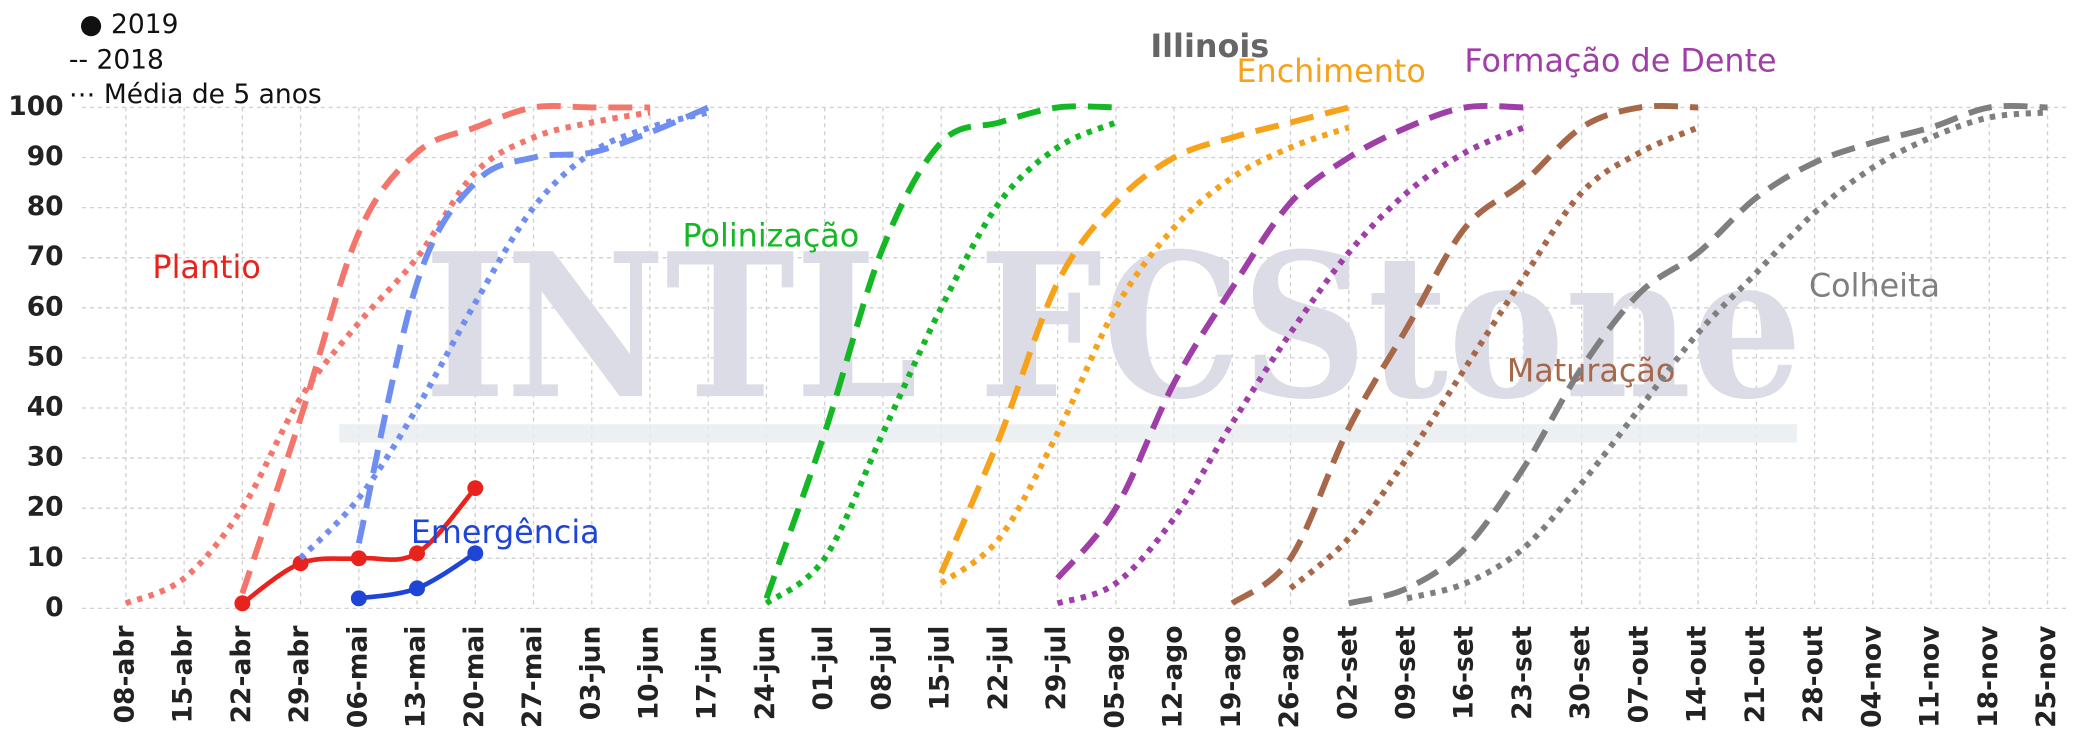 This screenshot has width=2078, height=737. What do you see at coordinates (1114, 677) in the screenshot?
I see `x-tick-label: 05-ago` at bounding box center [1114, 677].